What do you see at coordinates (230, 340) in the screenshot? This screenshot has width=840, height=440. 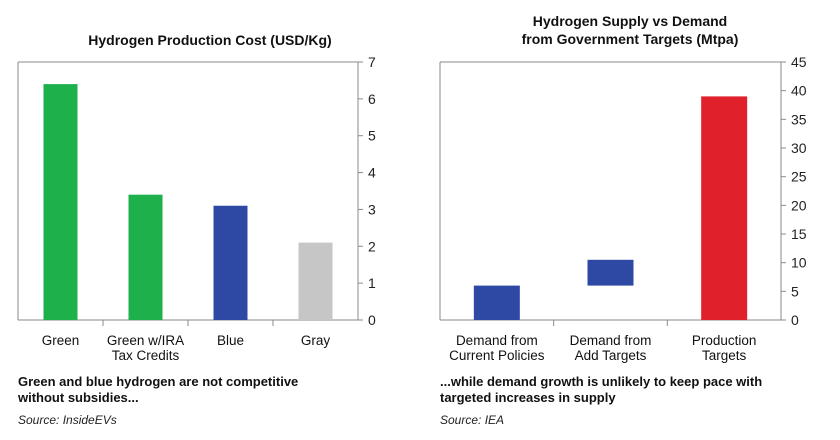 I see `left-x-tick-label: Blue` at bounding box center [230, 340].